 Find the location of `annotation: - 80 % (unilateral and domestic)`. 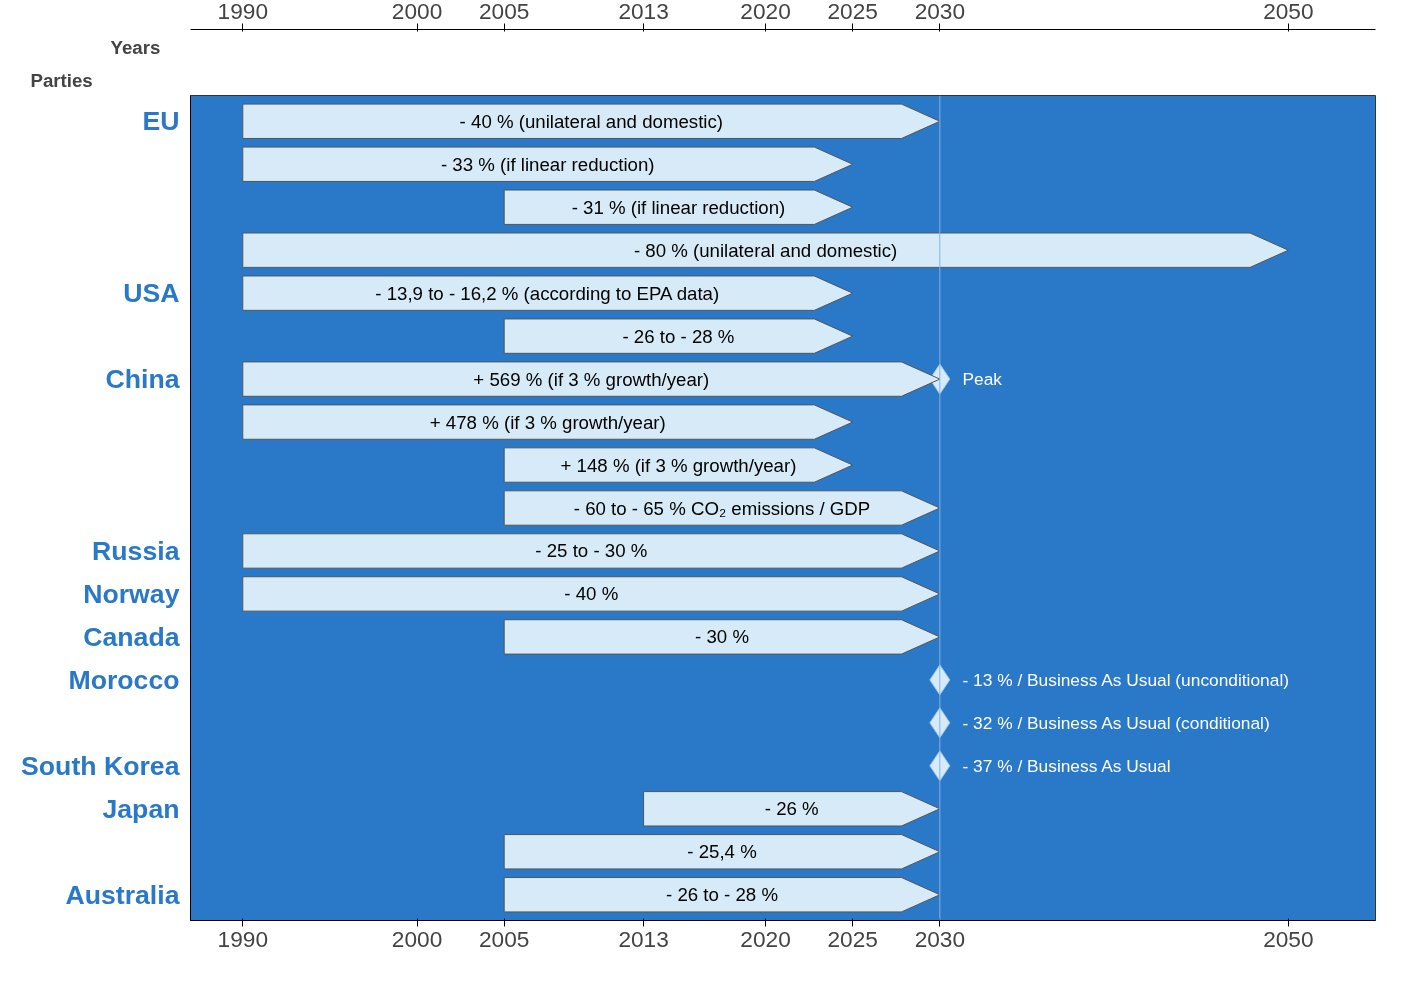

annotation: - 80 % (unilateral and domestic) is located at coordinates (765, 250).